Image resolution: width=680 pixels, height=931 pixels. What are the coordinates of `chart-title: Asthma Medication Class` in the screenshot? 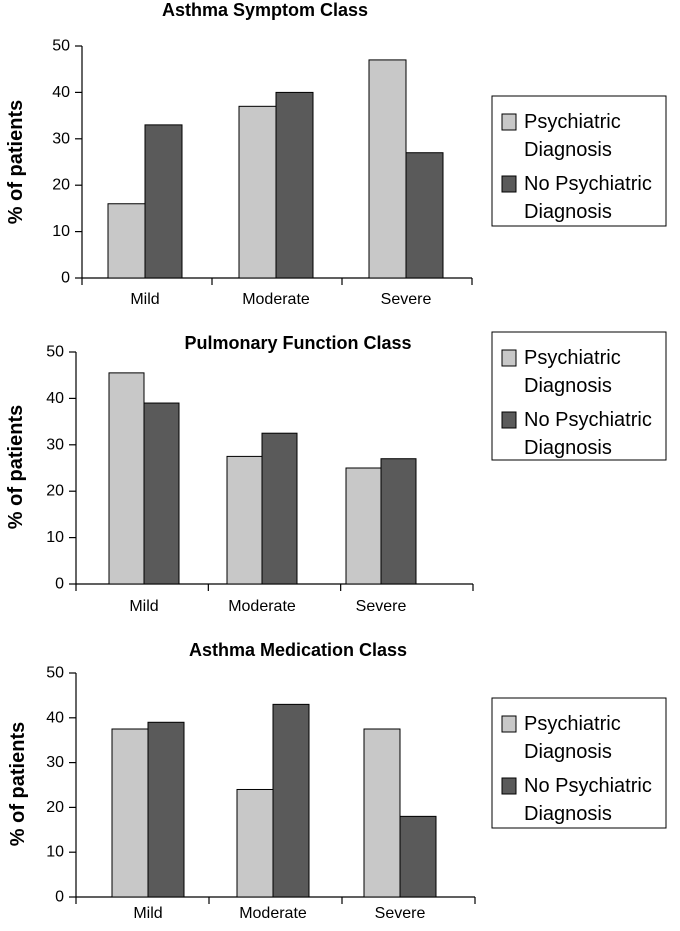 It's located at (298, 650).